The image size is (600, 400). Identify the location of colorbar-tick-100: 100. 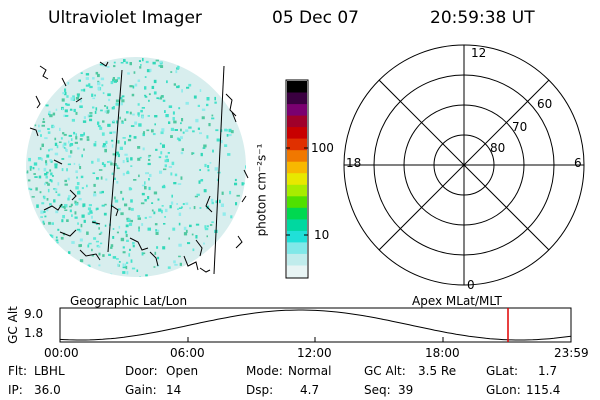
(322, 148).